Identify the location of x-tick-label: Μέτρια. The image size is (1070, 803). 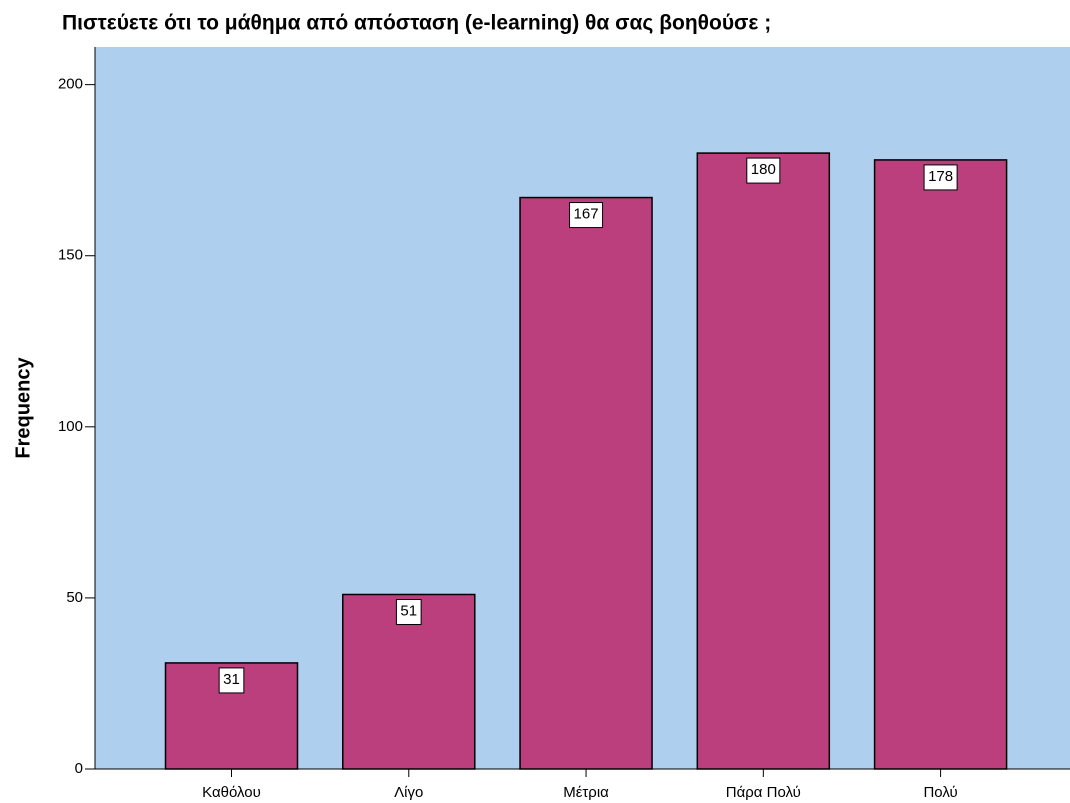
(586, 792).